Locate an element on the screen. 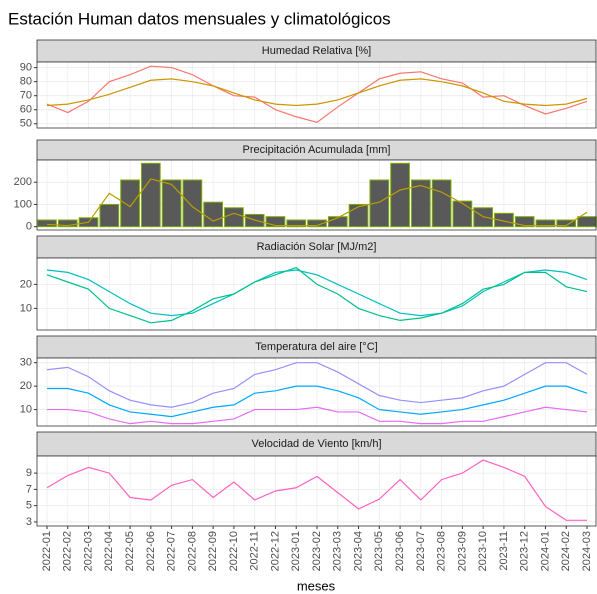  x-tick-label: 2023-11 is located at coordinates (504, 551).